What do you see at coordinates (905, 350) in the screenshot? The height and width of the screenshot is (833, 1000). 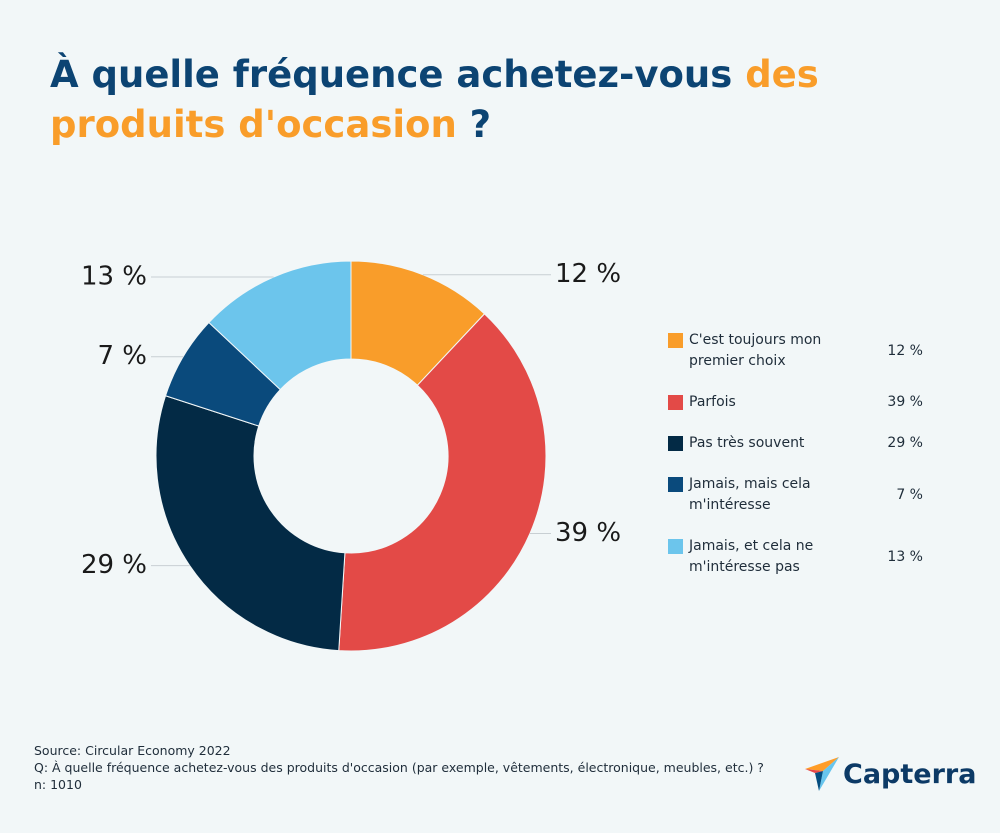 I see `legend-value: 12 %` at bounding box center [905, 350].